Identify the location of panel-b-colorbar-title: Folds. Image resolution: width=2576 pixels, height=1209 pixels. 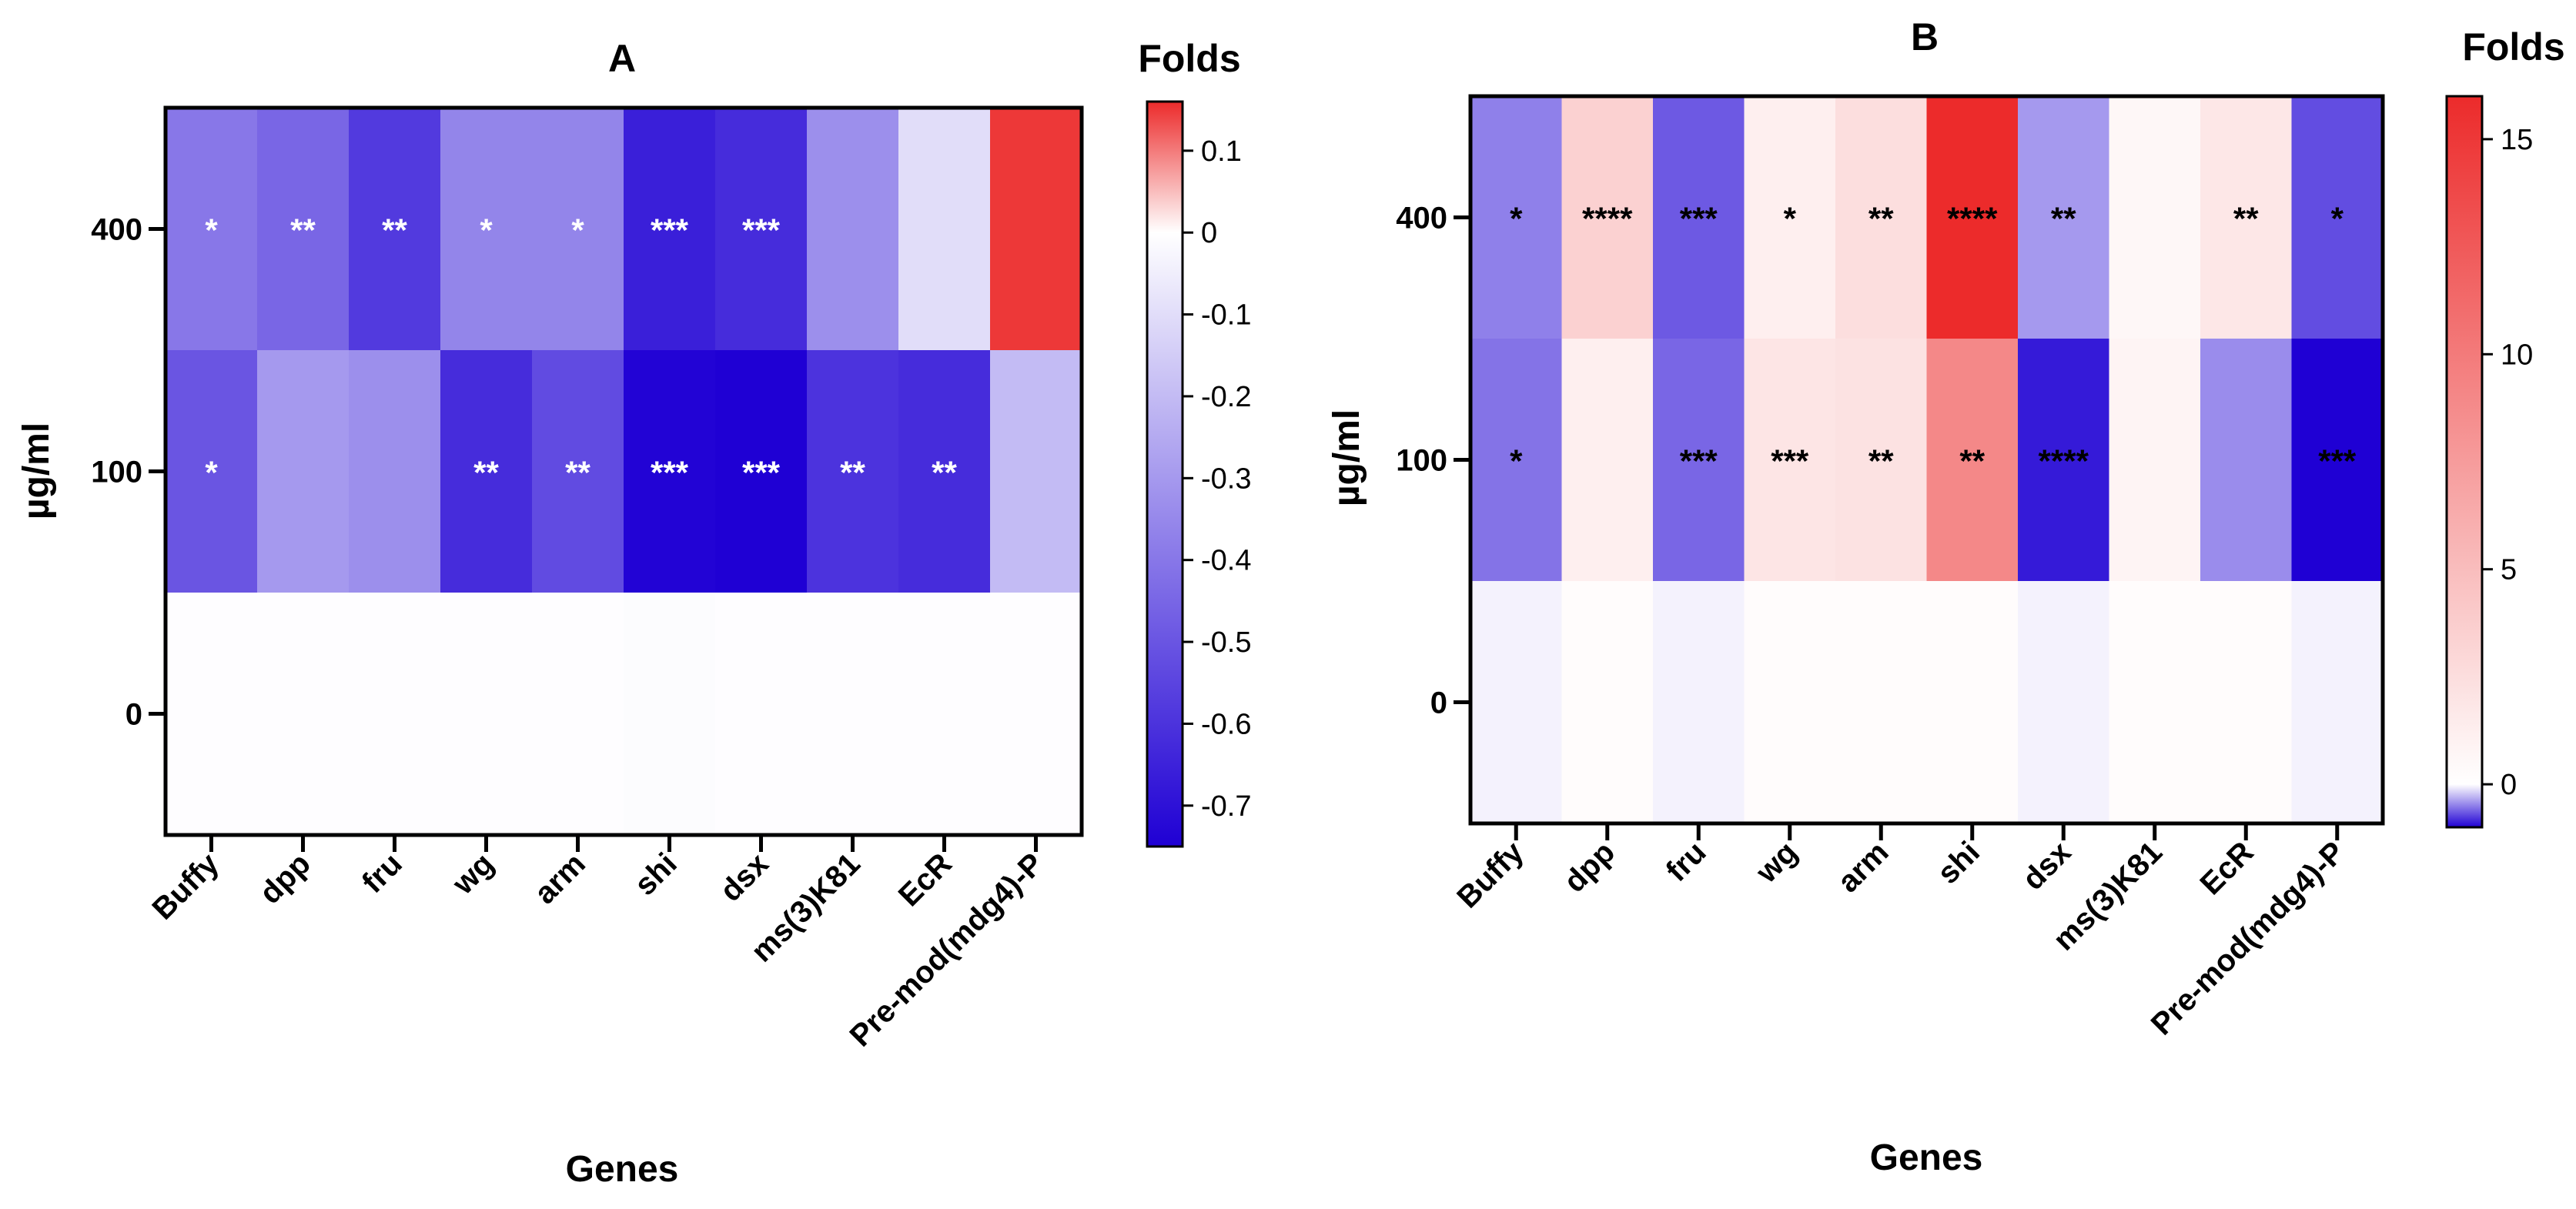
(2513, 46).